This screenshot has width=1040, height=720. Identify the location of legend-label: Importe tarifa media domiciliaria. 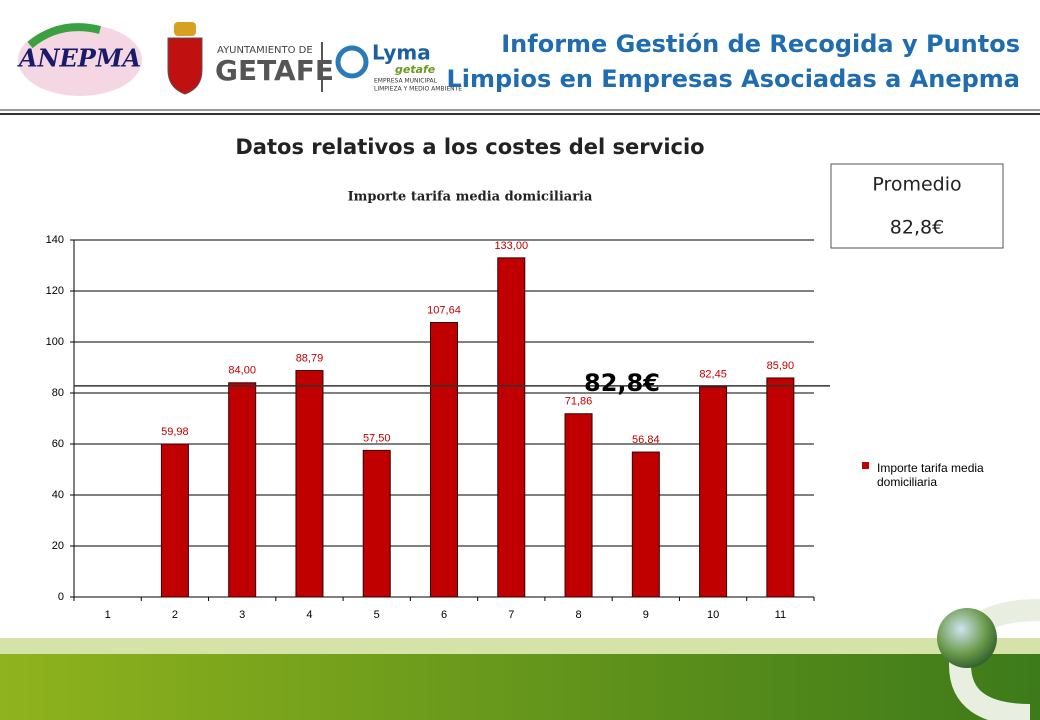
(930, 475).